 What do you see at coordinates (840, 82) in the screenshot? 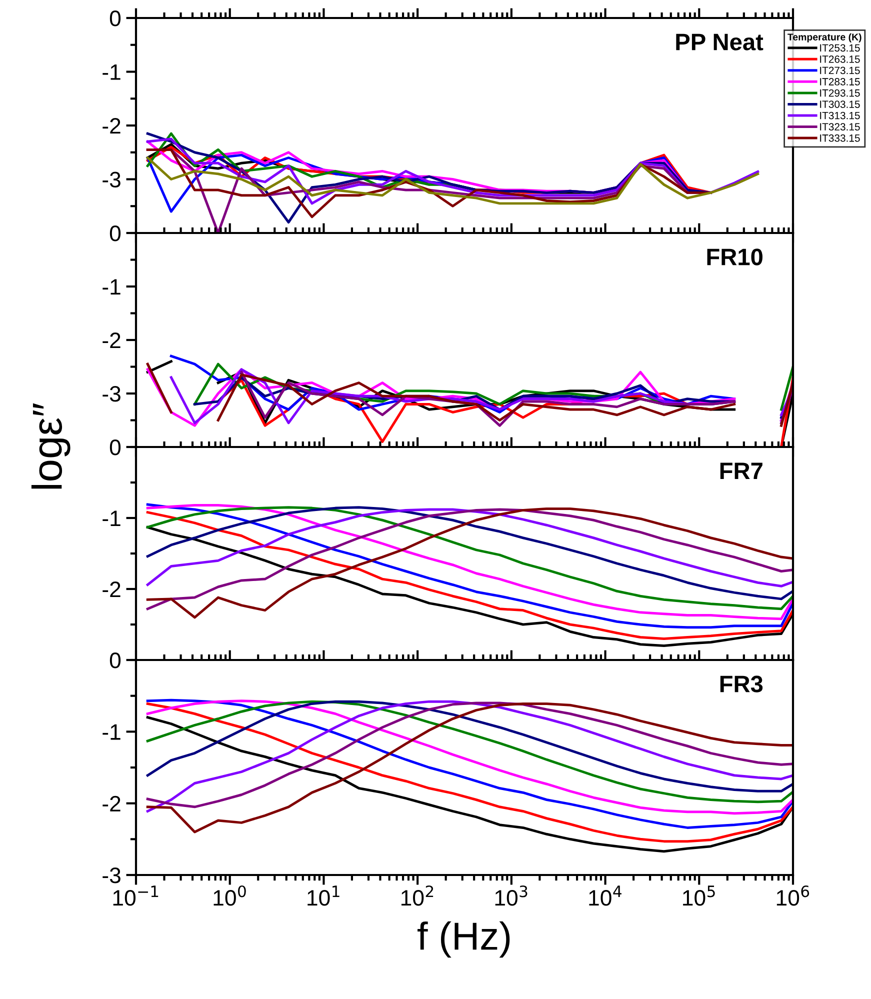
I see `legend-label: IT283.15` at bounding box center [840, 82].